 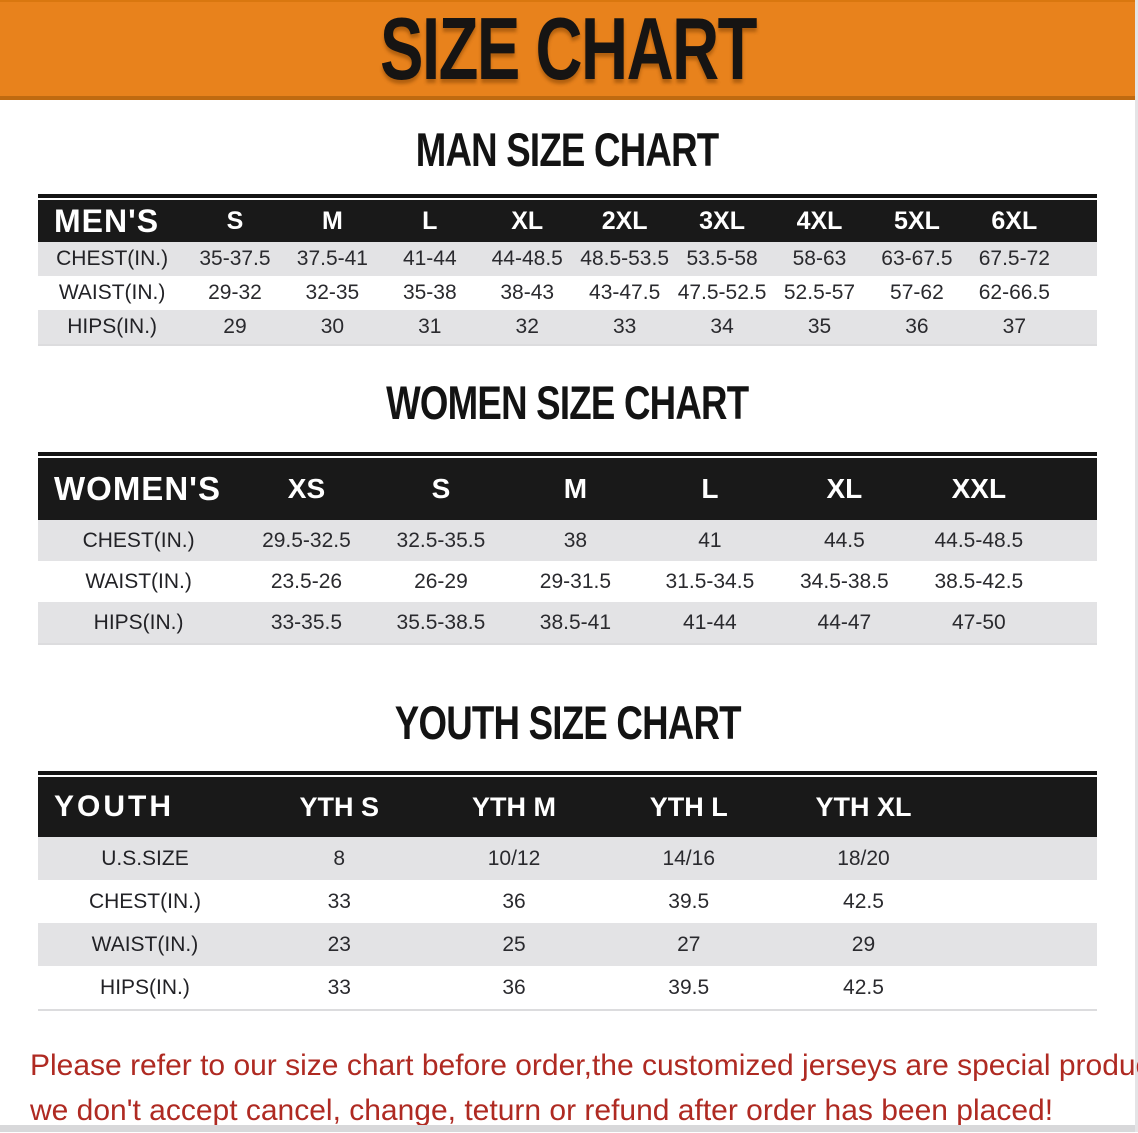 What do you see at coordinates (567, 327) in the screenshot?
I see `men-hips-row: HIPS(IN.) 29 30 31 32 33 34 35 36 37` at bounding box center [567, 327].